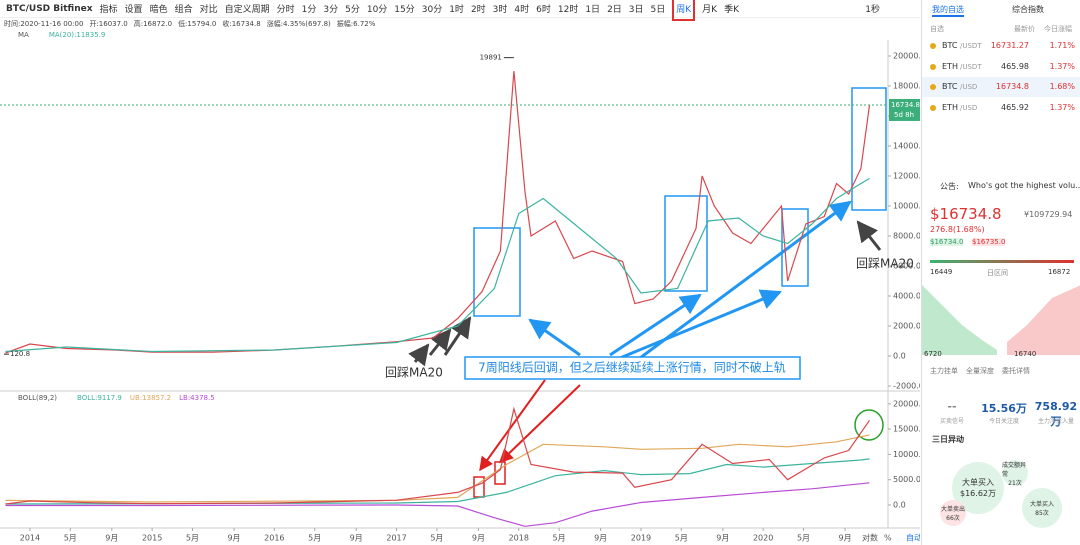 Image resolution: width=1080 pixels, height=545 pixels. I want to click on bubble: 大单卖出 66次, so click(953, 513).